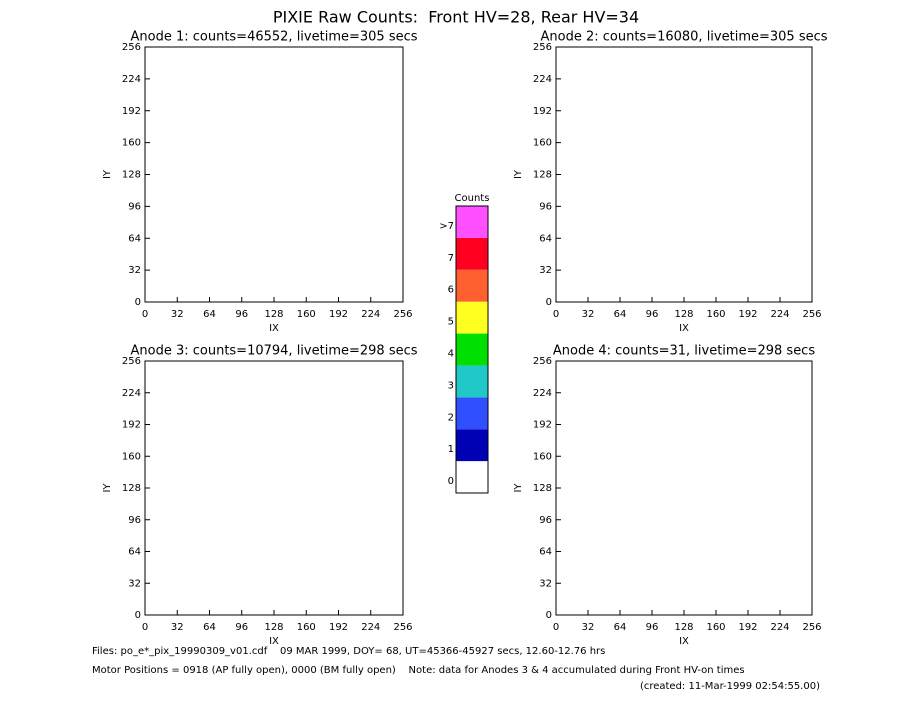 The width and height of the screenshot is (913, 705). I want to click on colorbar-title: Counts, so click(472, 198).